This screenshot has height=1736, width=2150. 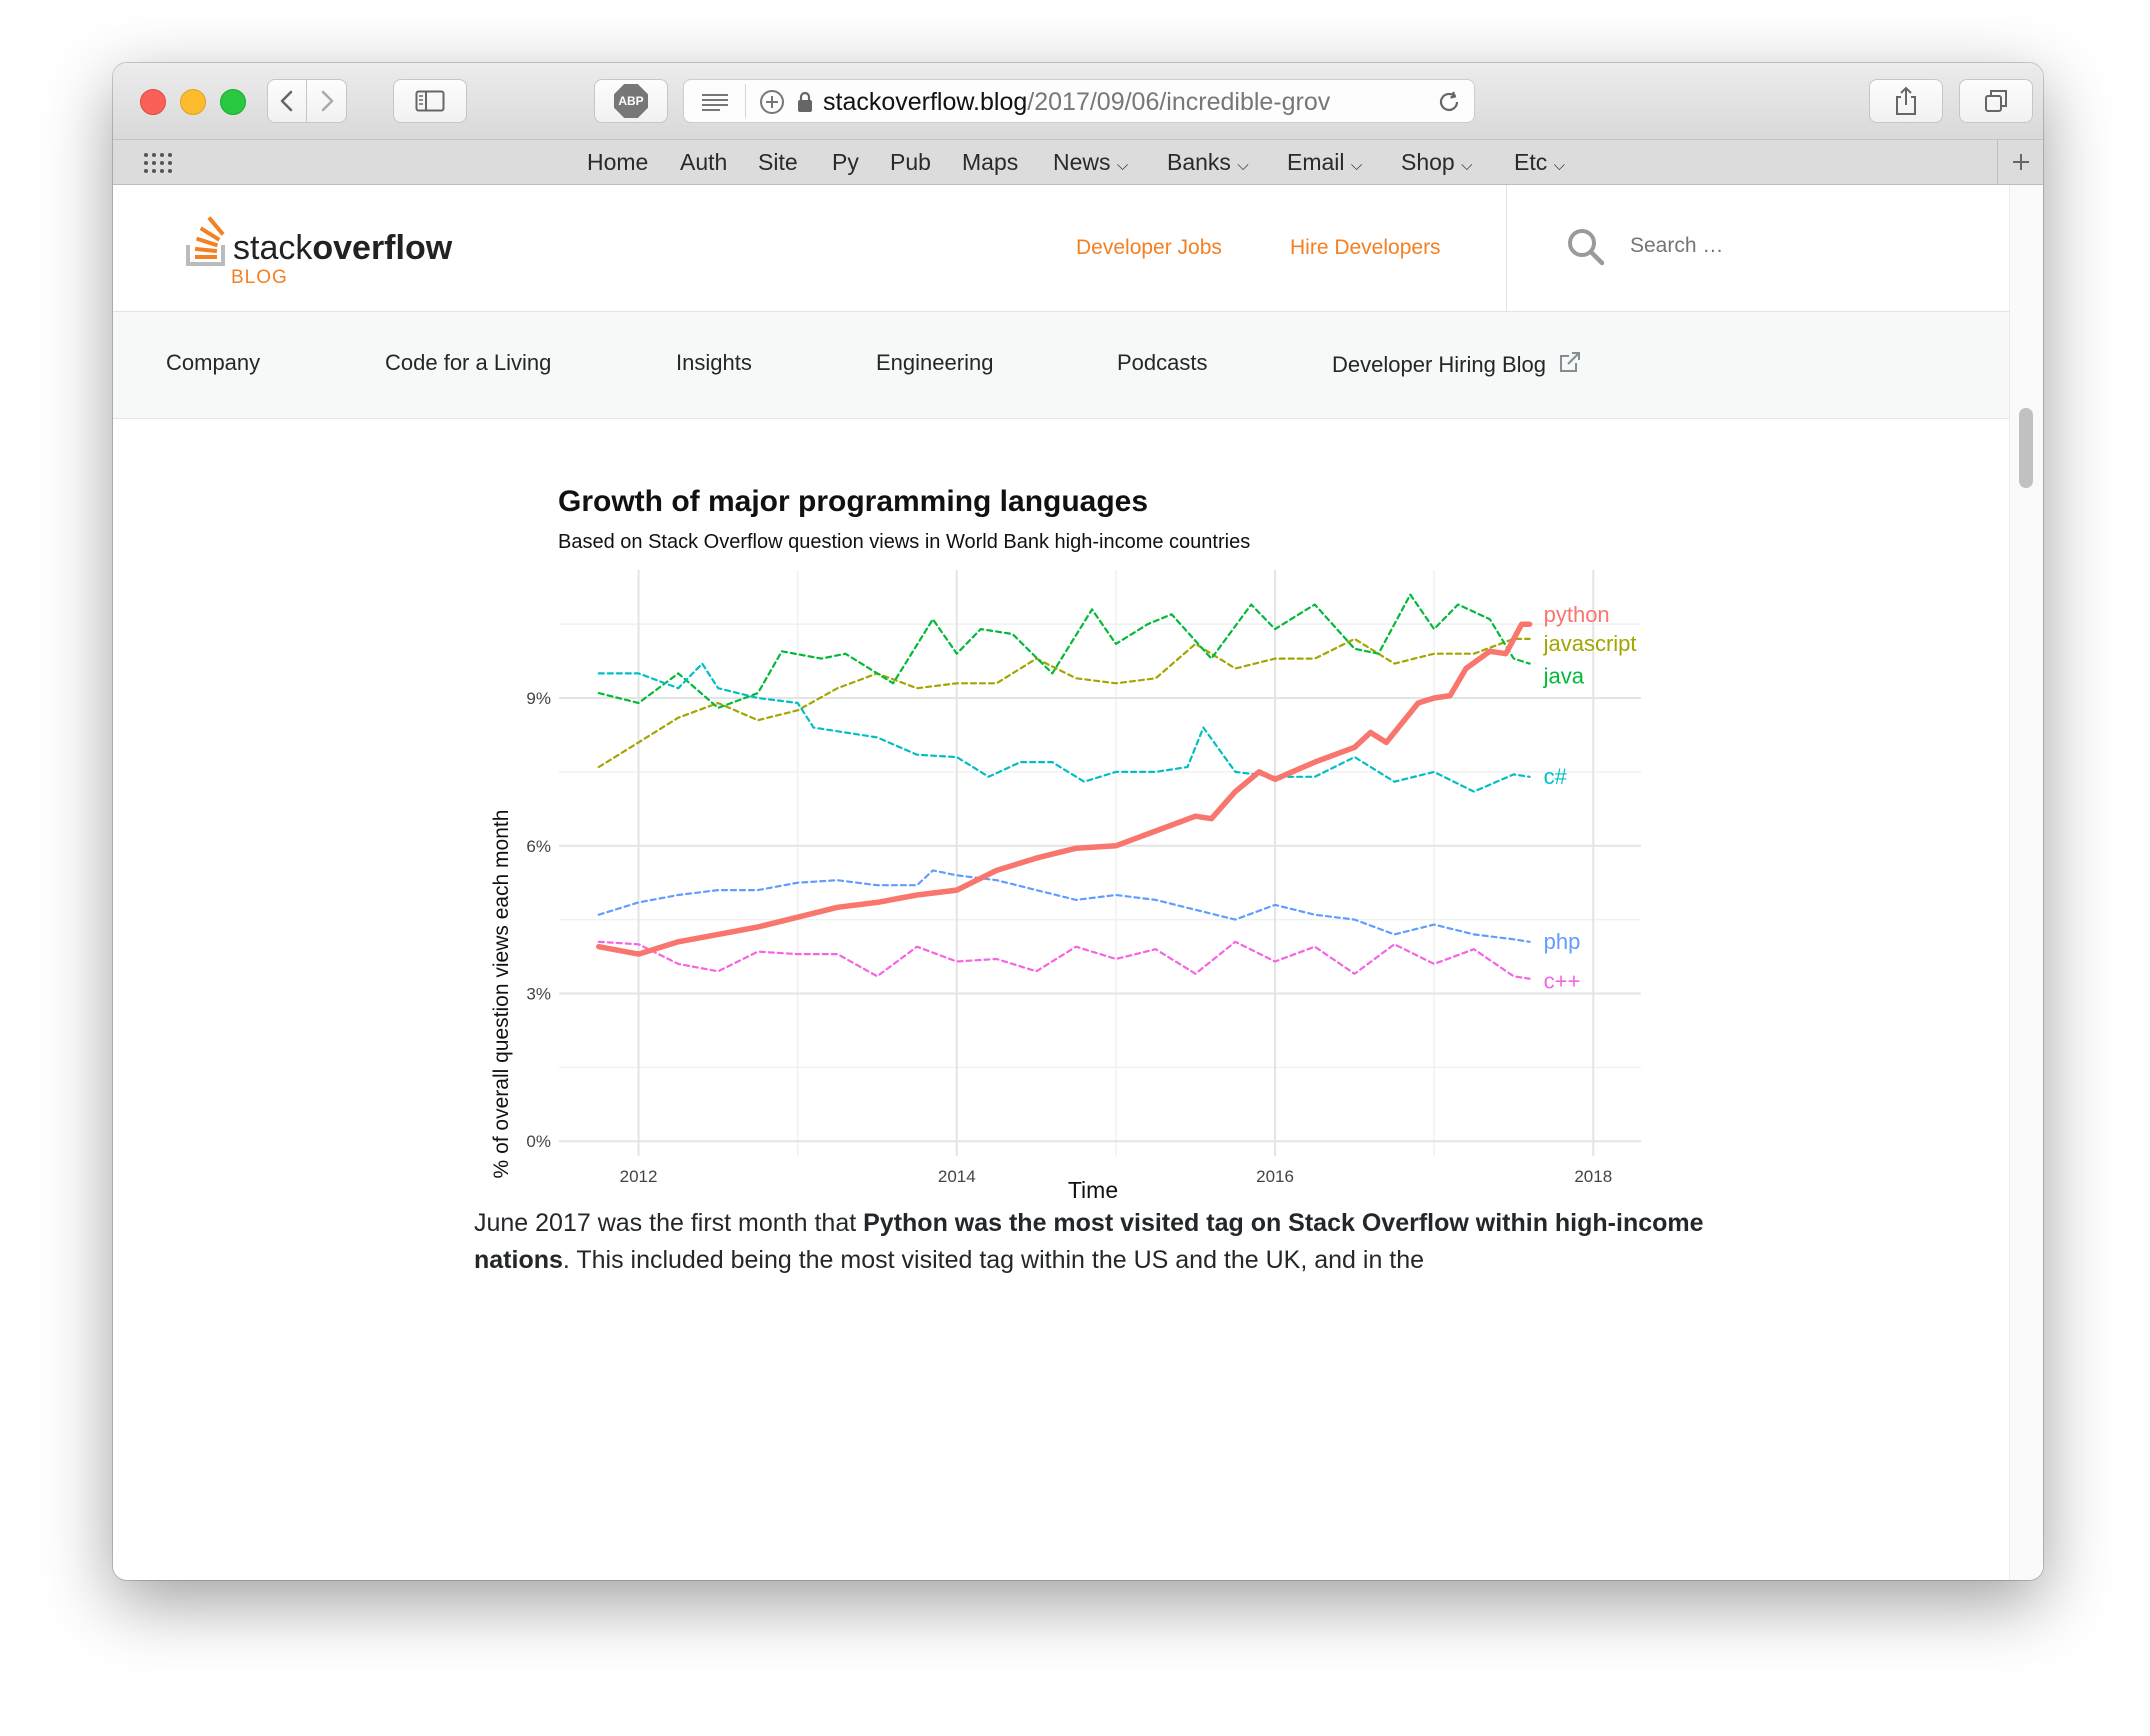 I want to click on plus-icon, so click(x=2021, y=162).